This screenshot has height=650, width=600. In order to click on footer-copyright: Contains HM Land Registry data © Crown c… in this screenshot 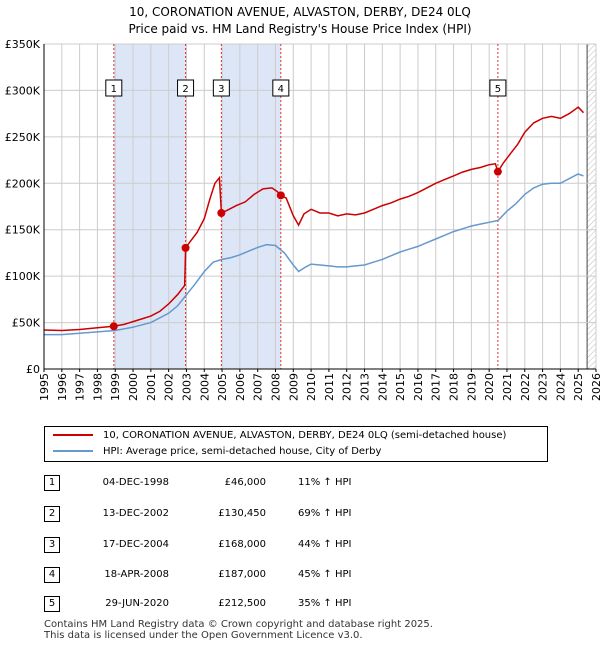, I will do `click(238, 624)`.